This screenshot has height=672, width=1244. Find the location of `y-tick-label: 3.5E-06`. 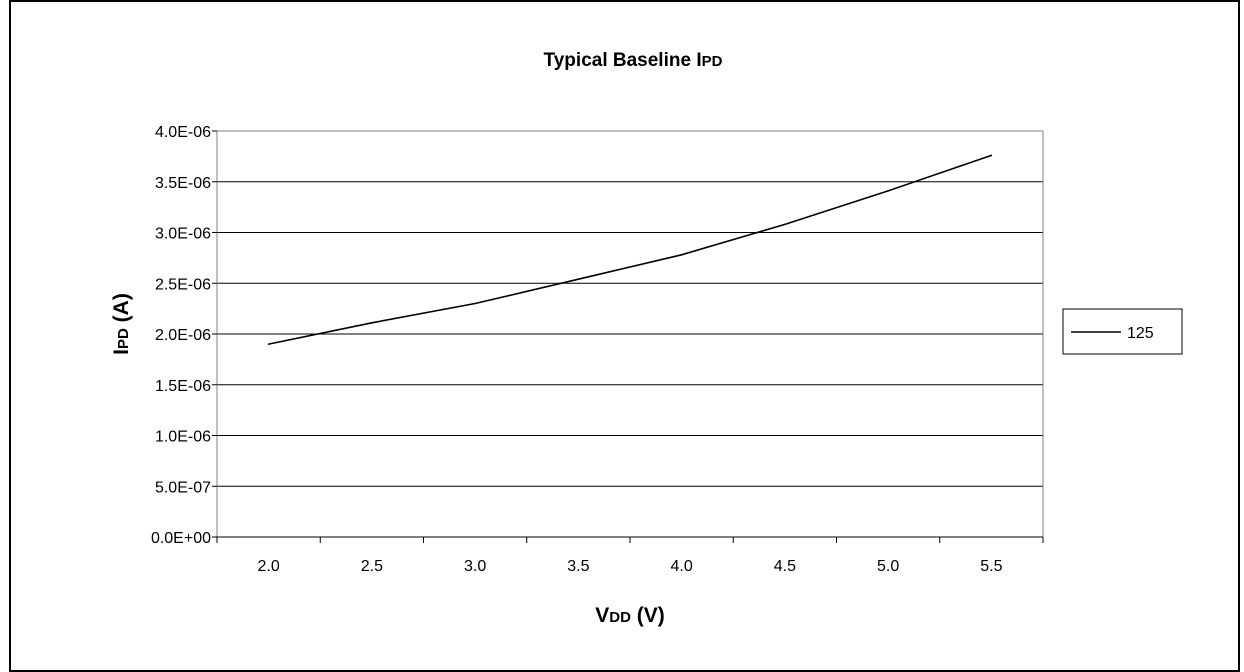

y-tick-label: 3.5E-06 is located at coordinates (183, 183).